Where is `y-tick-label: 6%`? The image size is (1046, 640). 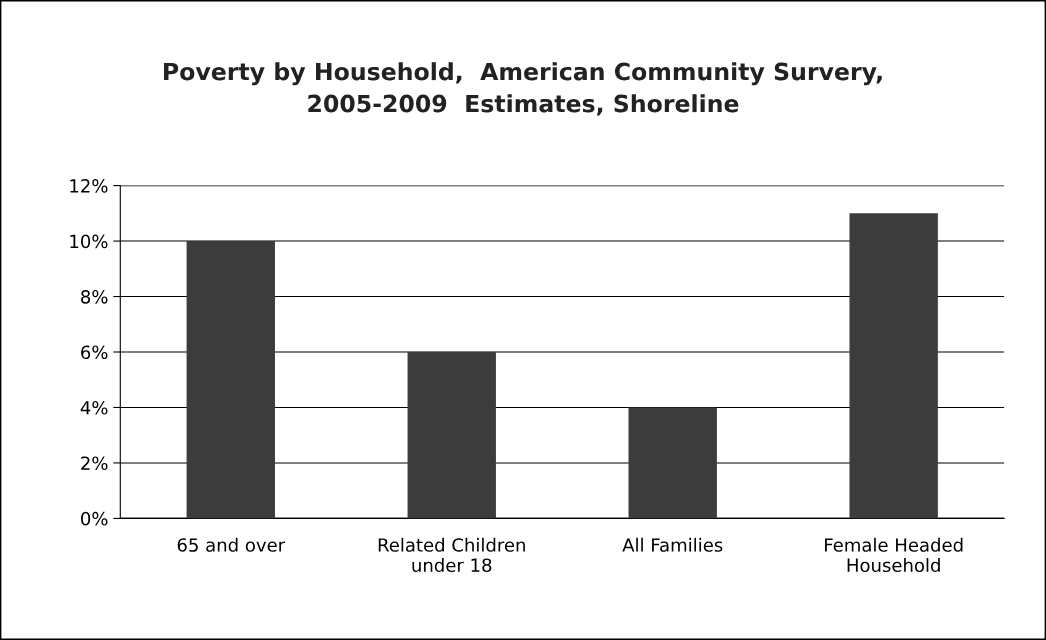 y-tick-label: 6% is located at coordinates (94, 352).